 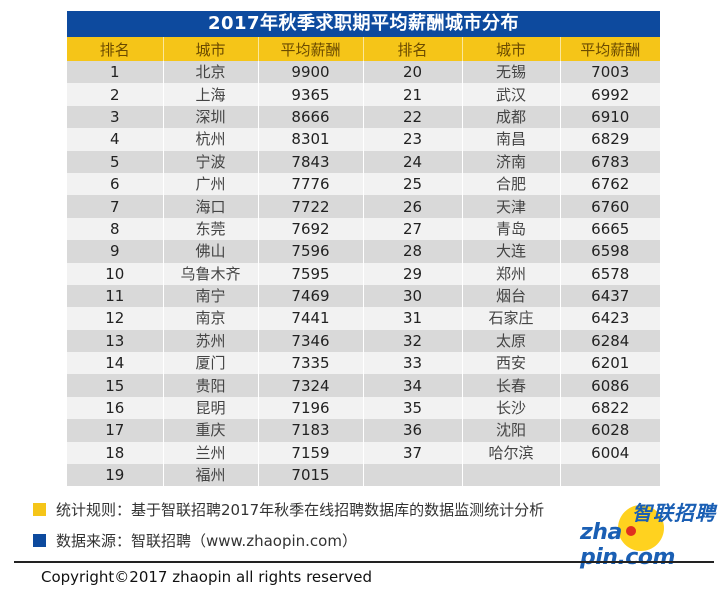 What do you see at coordinates (412, 72) in the screenshot?
I see `rank-cell: 20` at bounding box center [412, 72].